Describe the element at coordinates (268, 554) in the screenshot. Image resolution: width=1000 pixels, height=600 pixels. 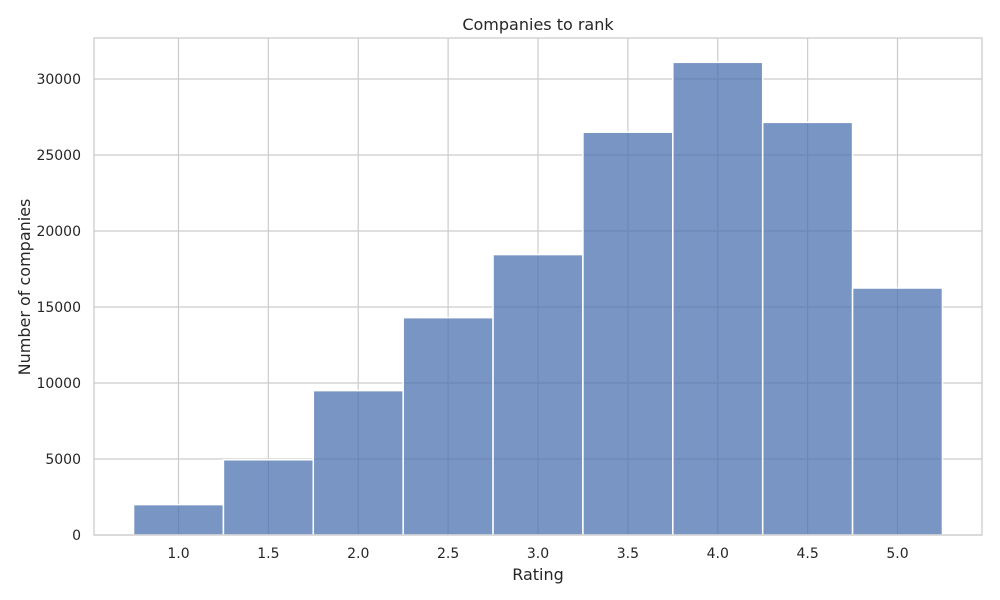
I see `x-tick-label: 1.5` at that location.